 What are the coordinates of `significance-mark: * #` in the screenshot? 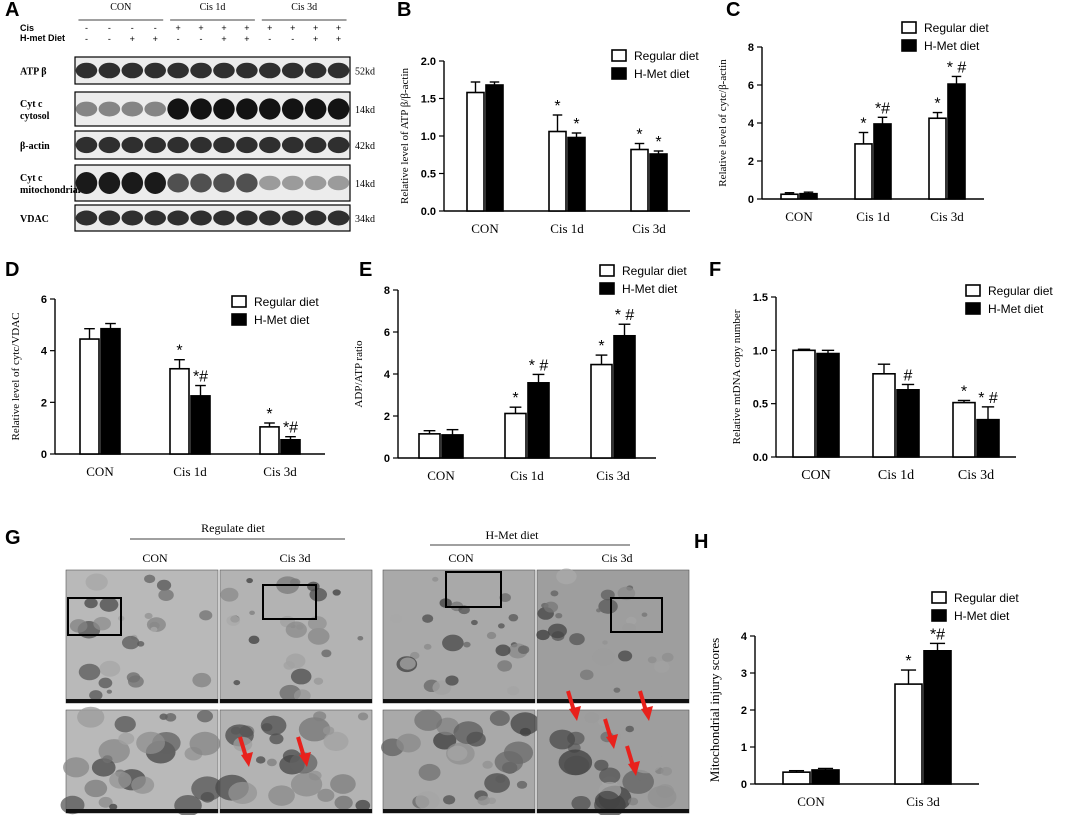 It's located at (625, 315).